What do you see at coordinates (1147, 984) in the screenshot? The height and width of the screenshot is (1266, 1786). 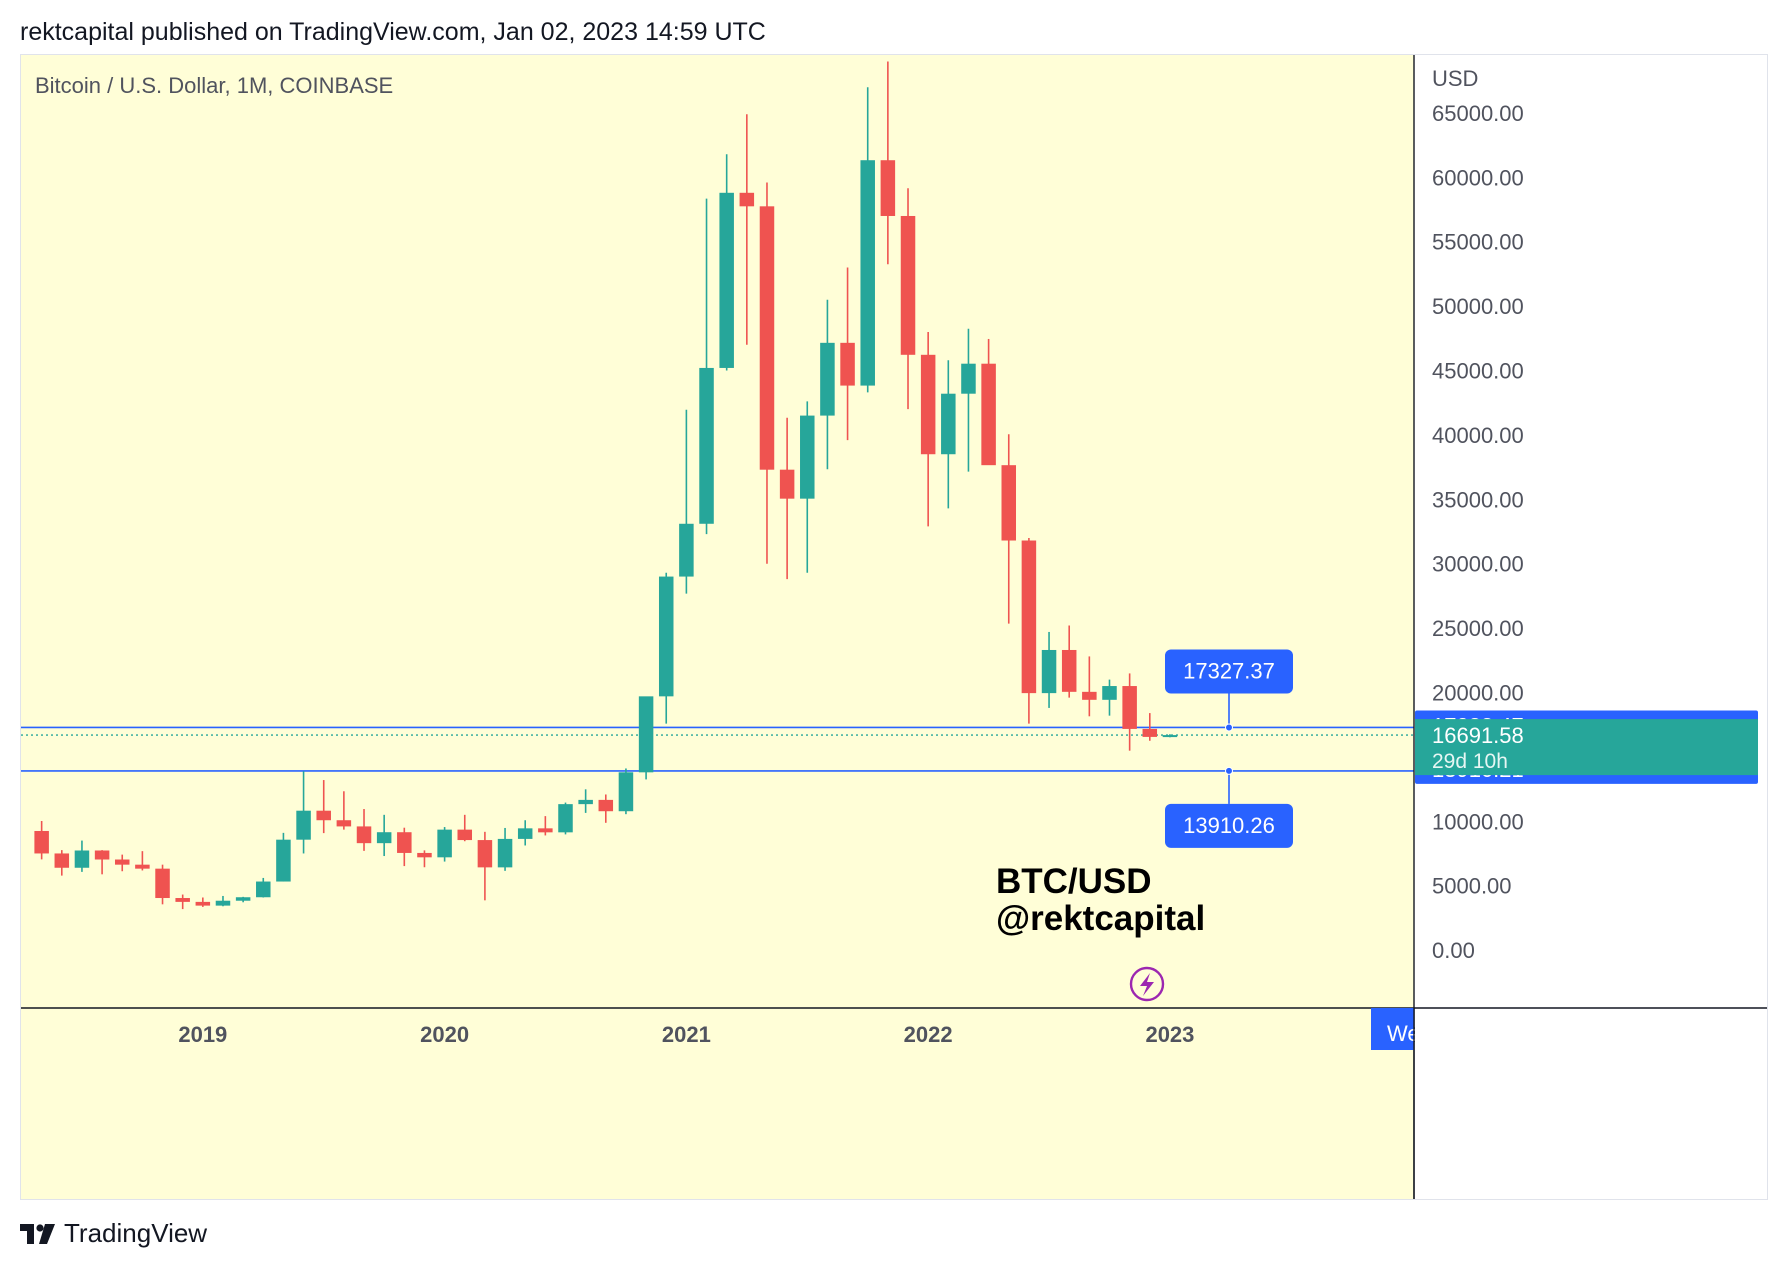 I see `lightning-icon` at bounding box center [1147, 984].